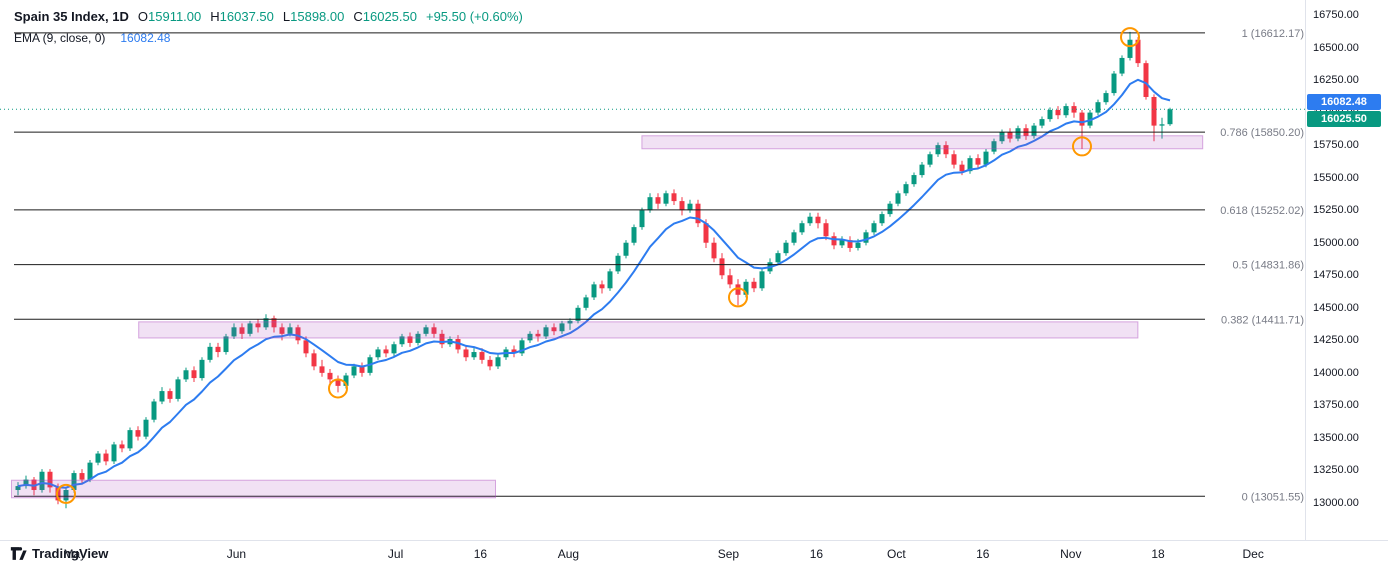 This screenshot has height=575, width=1388. Describe the element at coordinates (385, 16) in the screenshot. I see `close-value: C16025.50` at that location.